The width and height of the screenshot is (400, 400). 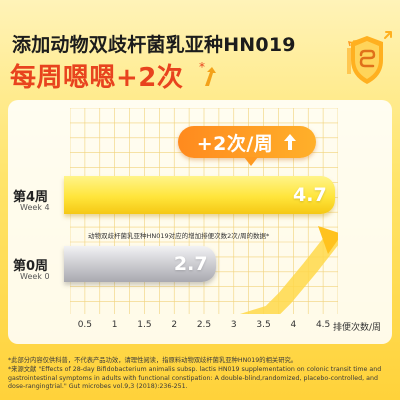 What do you see at coordinates (251, 161) in the screenshot?
I see `callout-tail` at bounding box center [251, 161].